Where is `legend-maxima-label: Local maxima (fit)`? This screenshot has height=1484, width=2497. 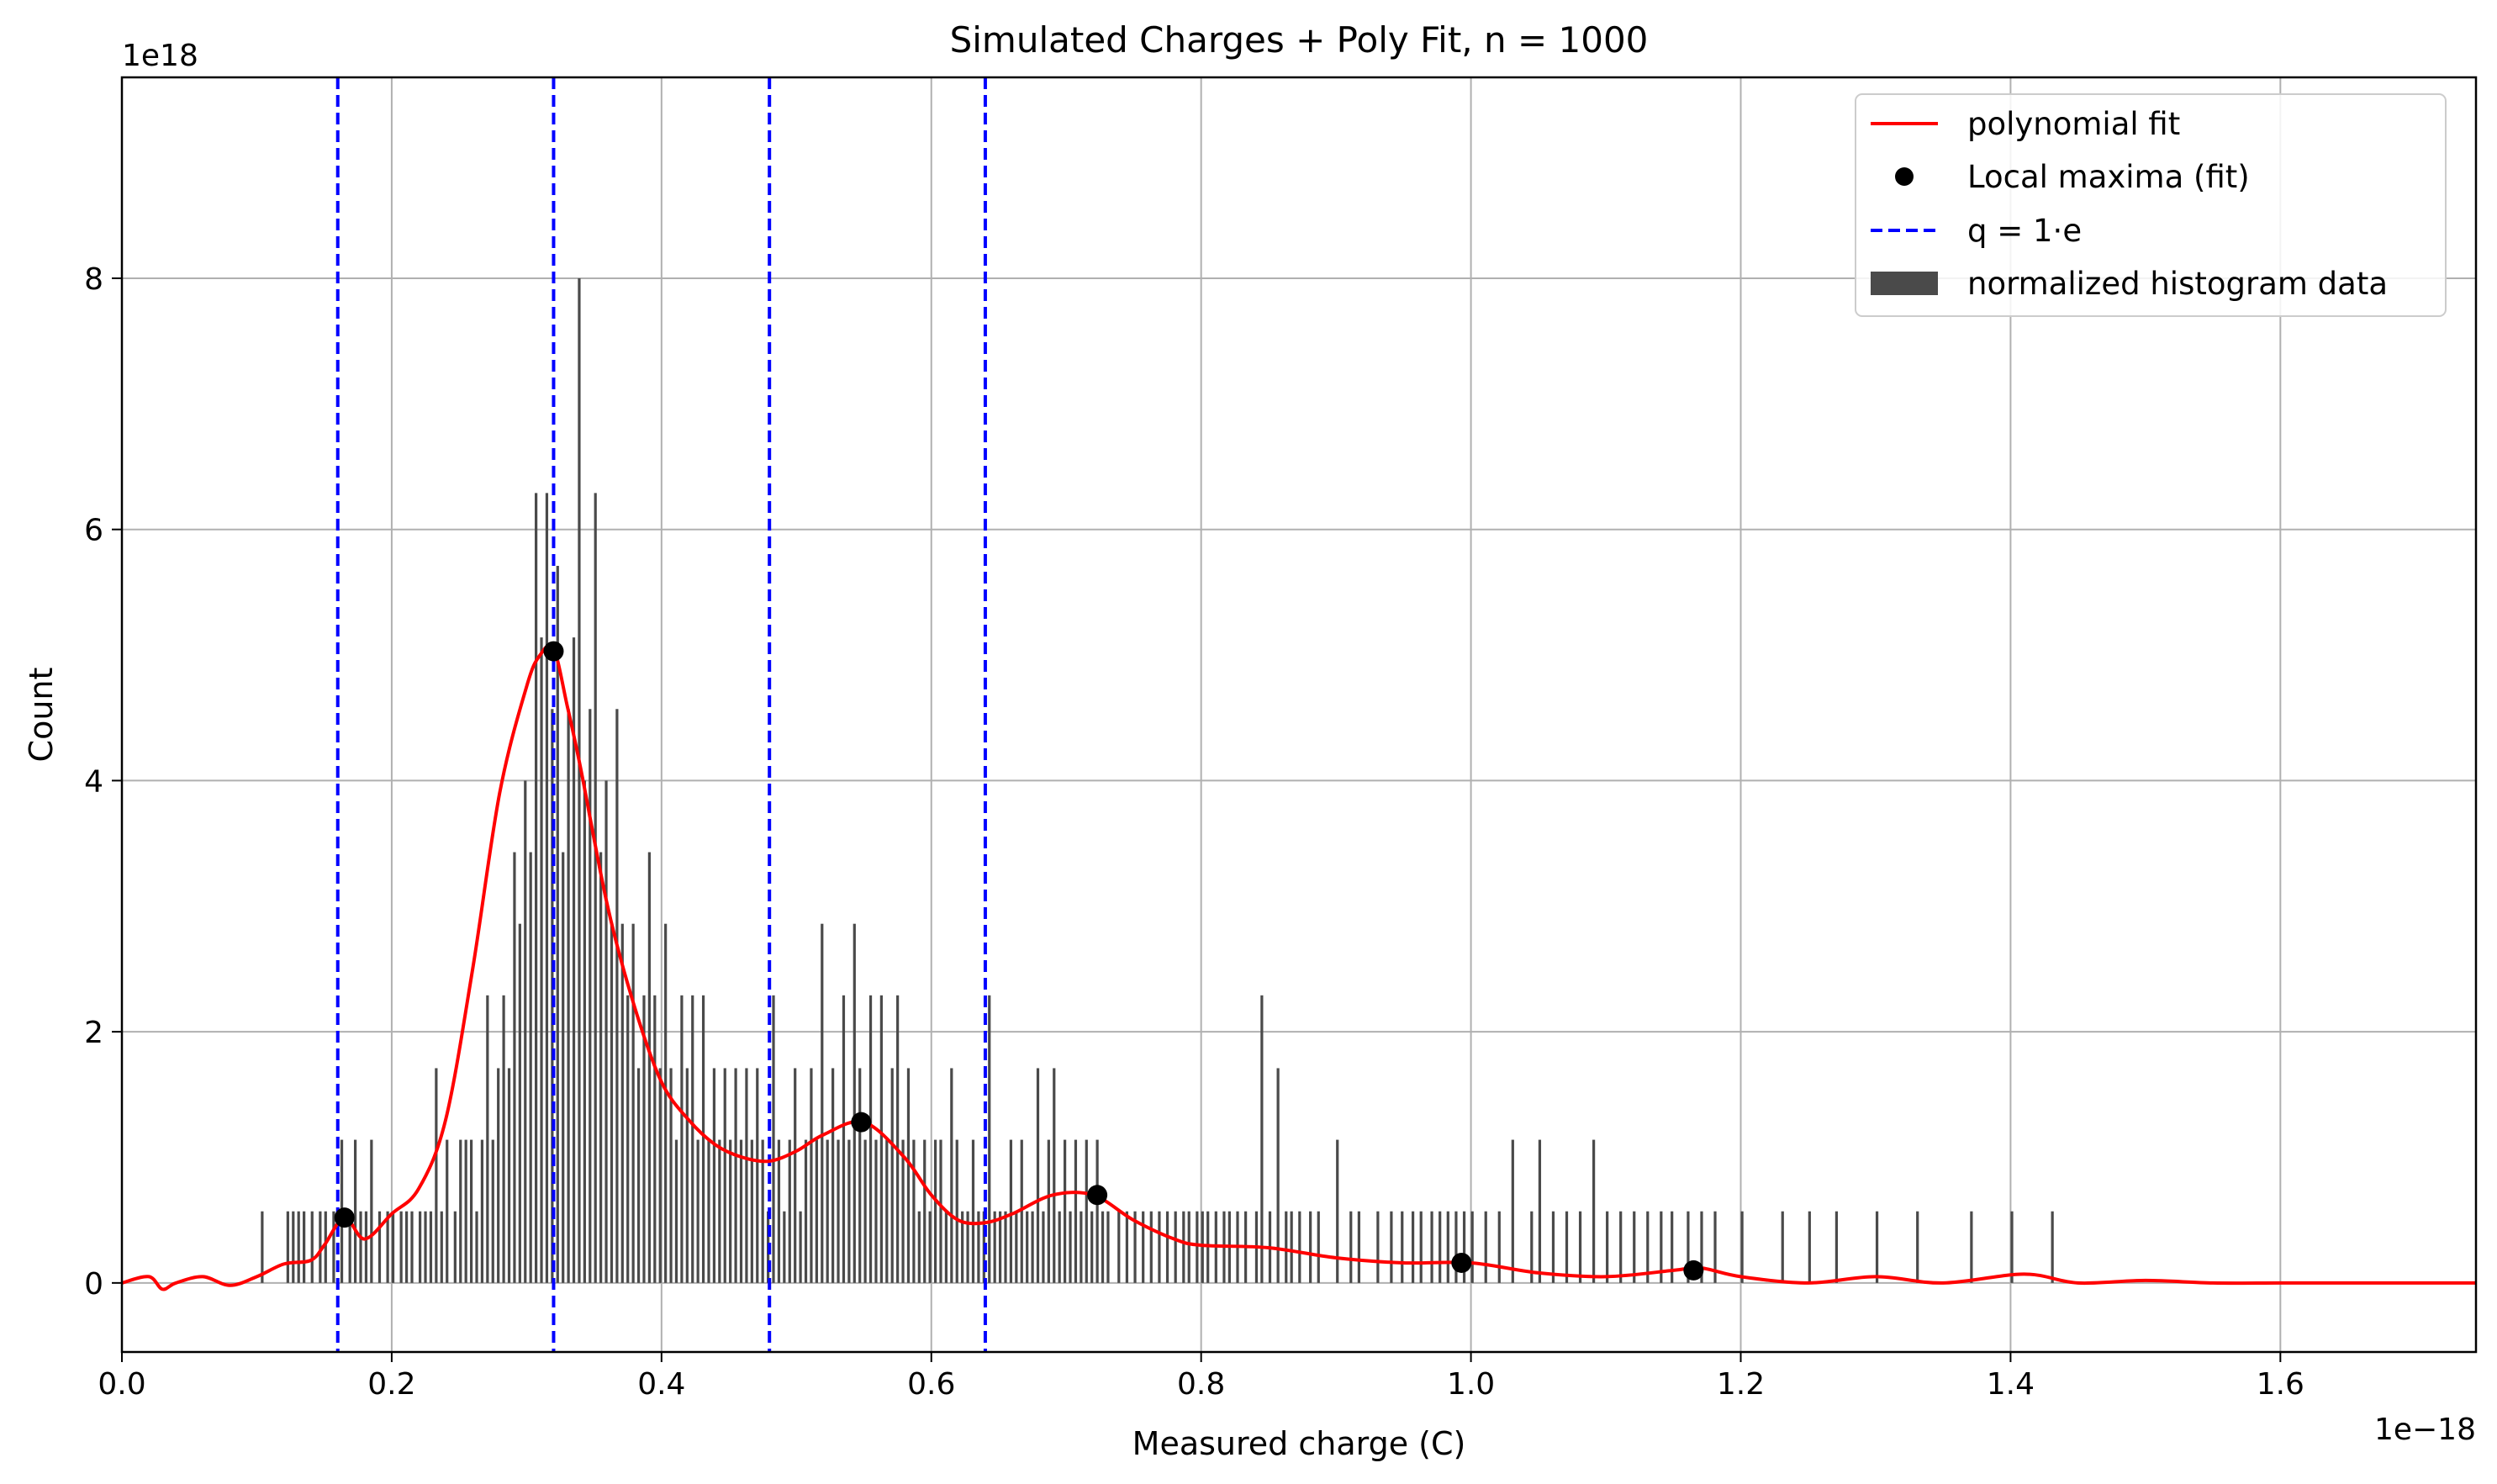 legend-maxima-label: Local maxima (fit) is located at coordinates (2108, 177).